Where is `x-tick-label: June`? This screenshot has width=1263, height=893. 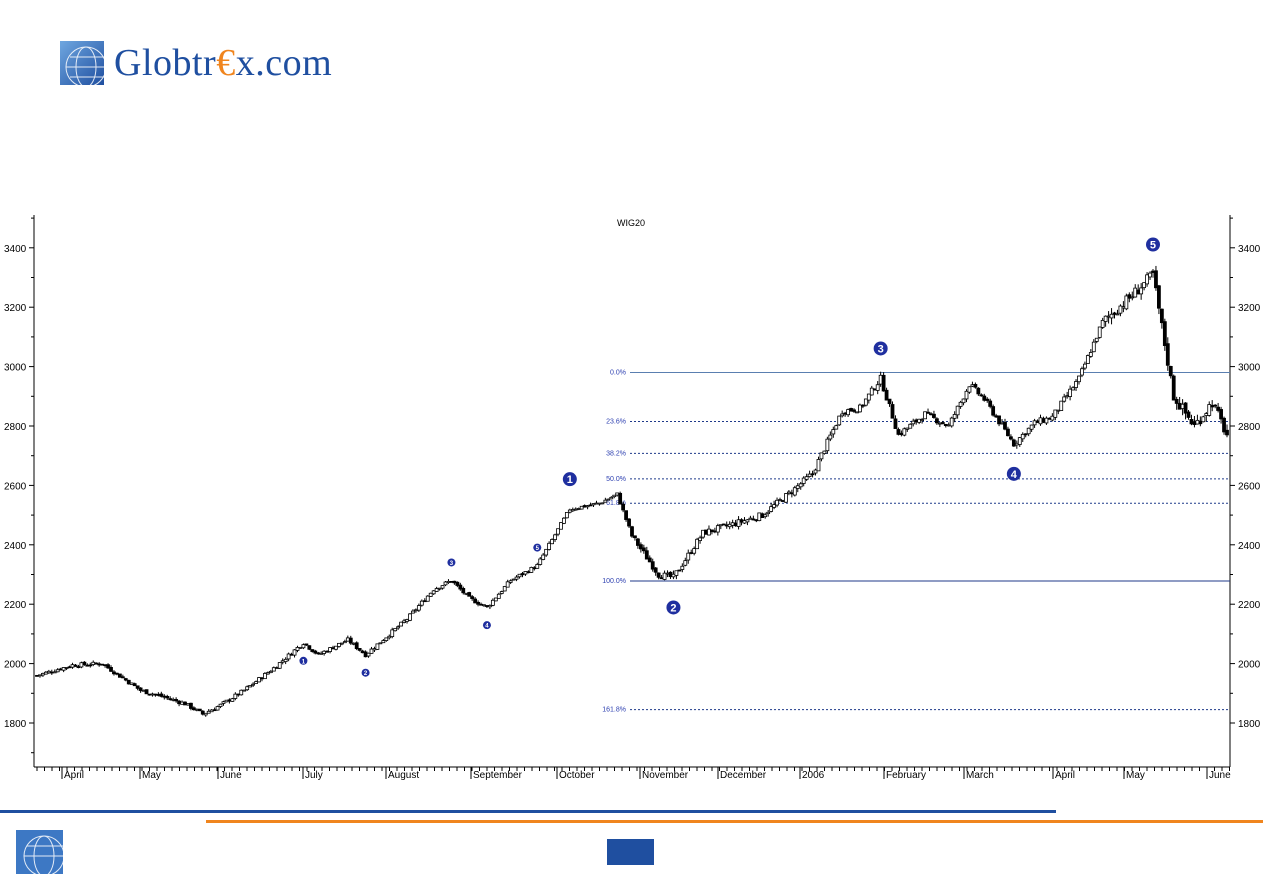
x-tick-label: June is located at coordinates (1220, 775).